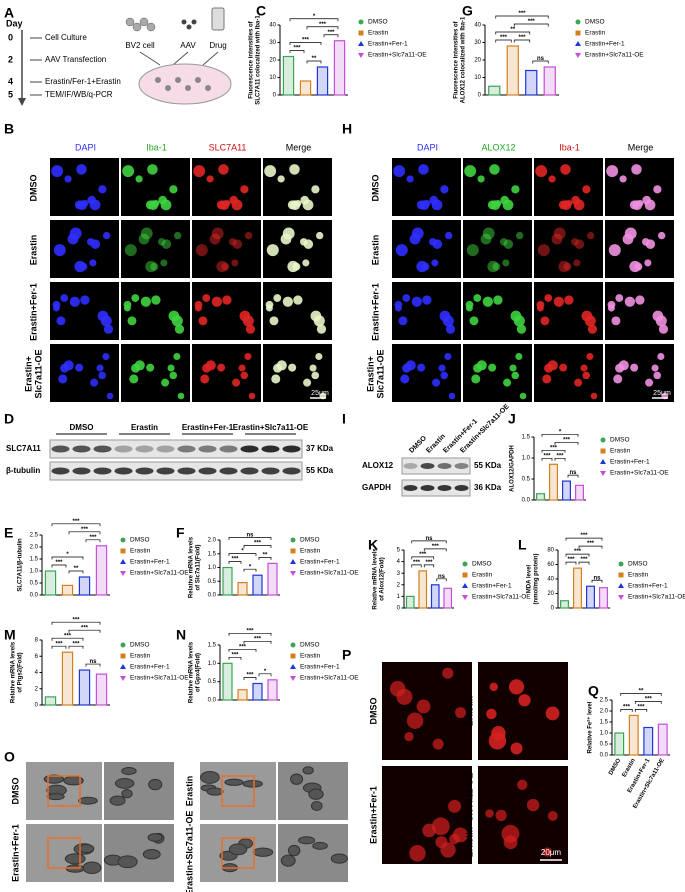  I want to click on y-tick-label: 2.0, so click(604, 712).